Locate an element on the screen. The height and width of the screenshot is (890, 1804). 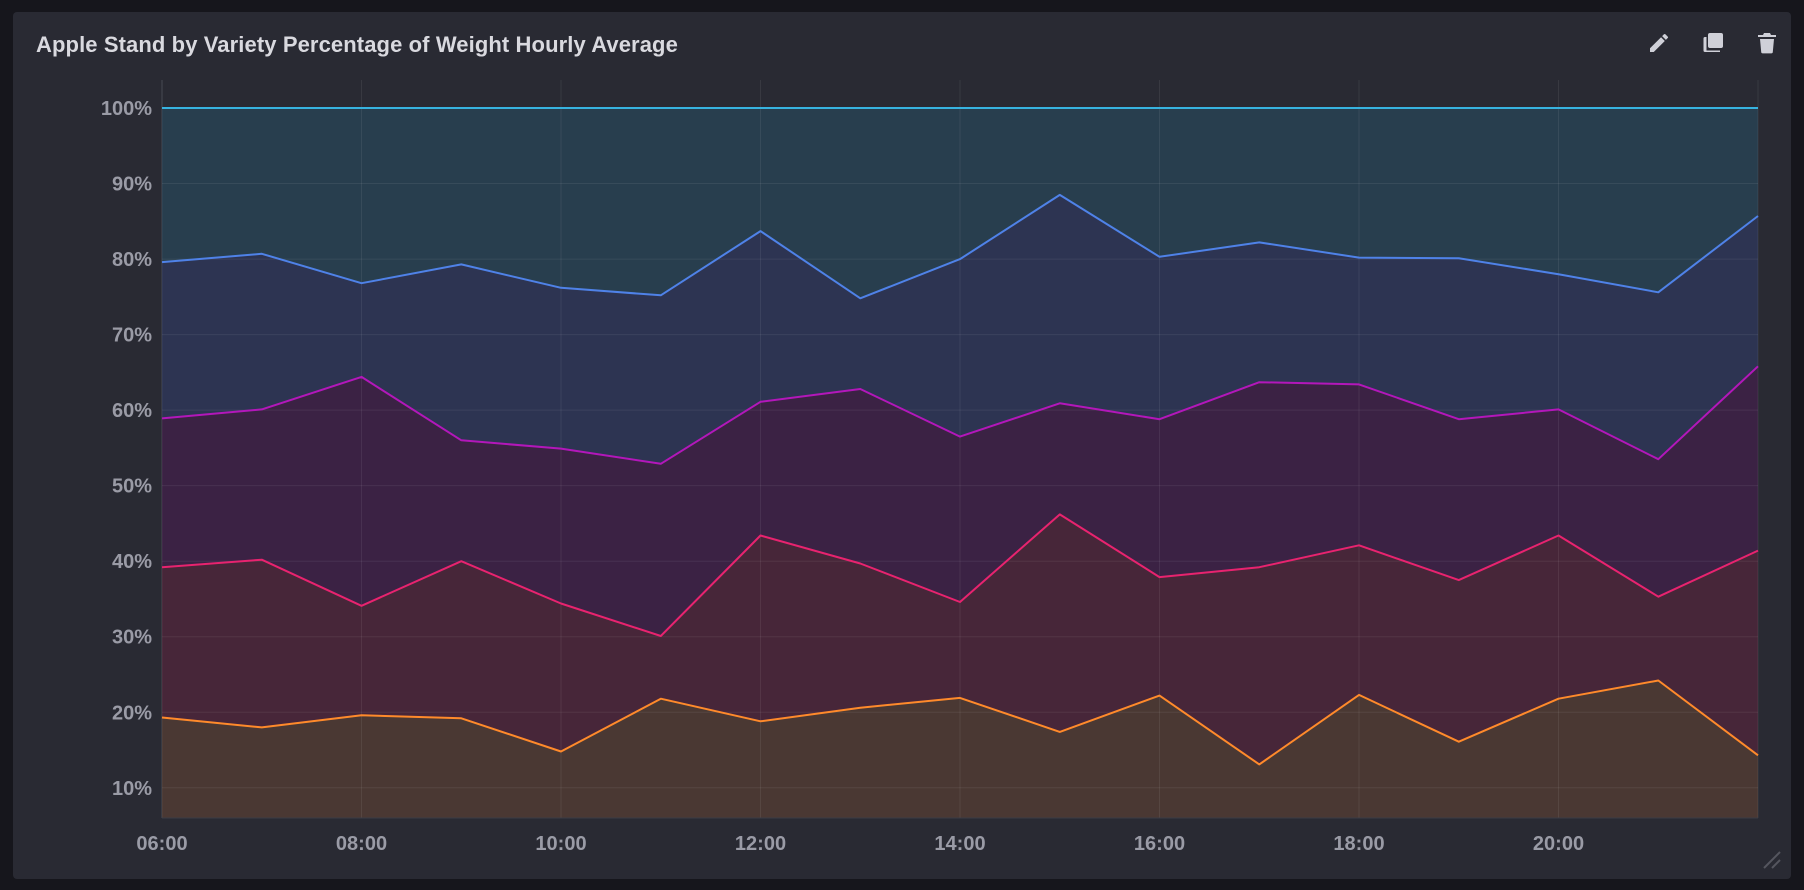
resize-handle is located at coordinates (1770, 858).